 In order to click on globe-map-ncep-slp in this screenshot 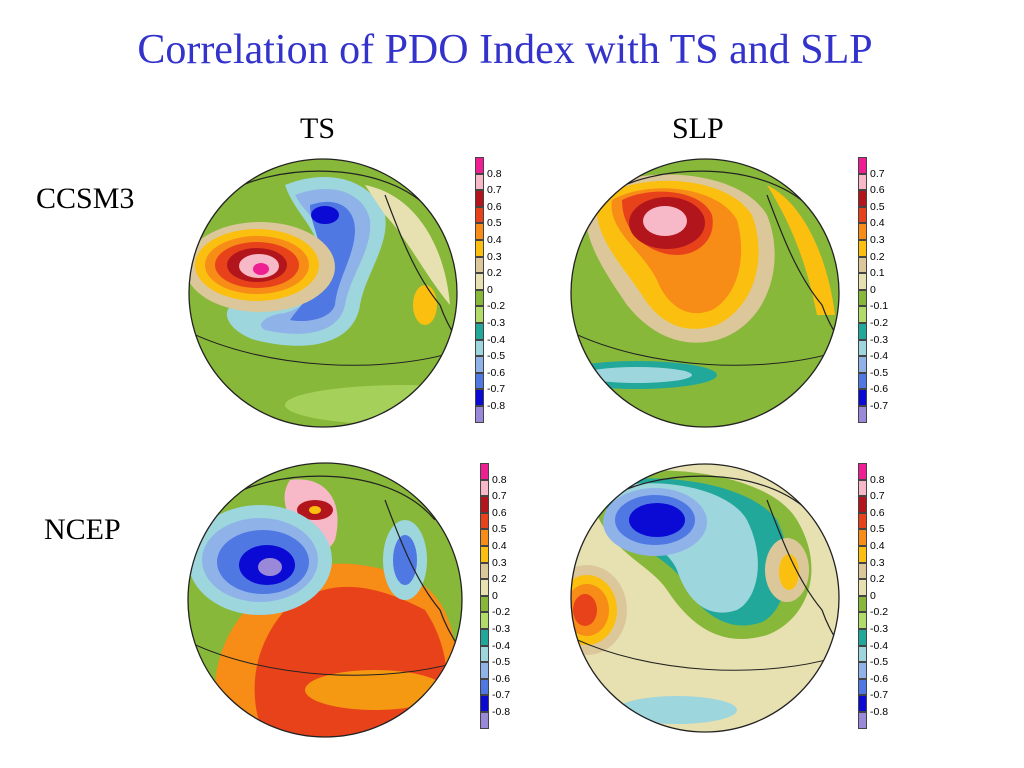, I will do `click(705, 598)`.